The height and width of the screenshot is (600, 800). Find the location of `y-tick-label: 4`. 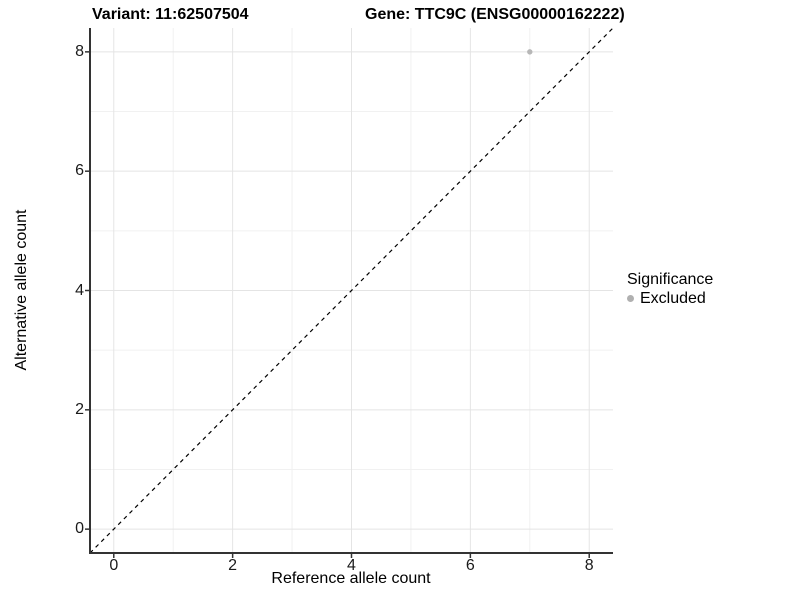

y-tick-label: 4 is located at coordinates (79, 290).